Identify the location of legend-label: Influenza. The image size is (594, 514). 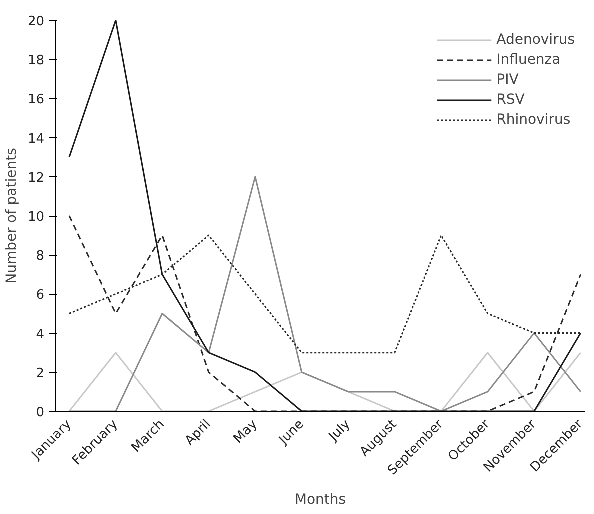
(528, 60).